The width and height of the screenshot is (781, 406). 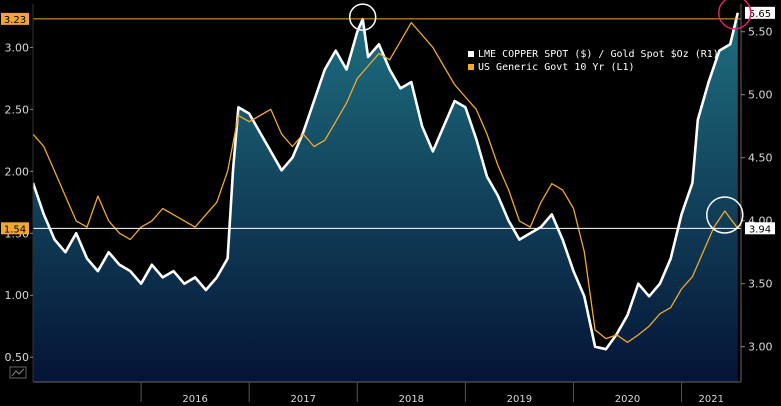 I want to click on x-tick-label-5: 2021, so click(x=711, y=399).